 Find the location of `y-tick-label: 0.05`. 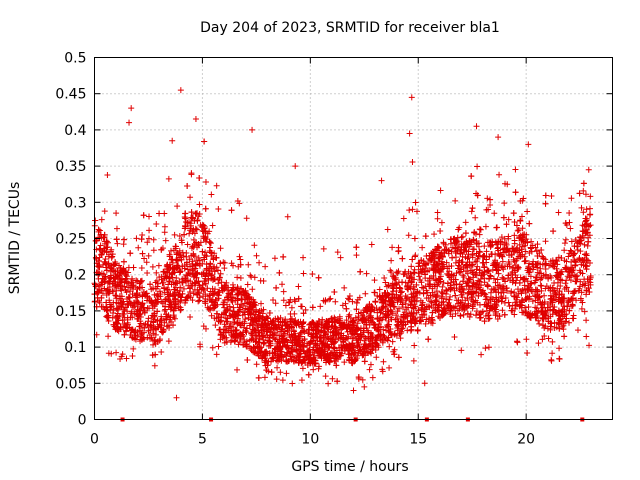

y-tick-label: 0.05 is located at coordinates (70, 384).